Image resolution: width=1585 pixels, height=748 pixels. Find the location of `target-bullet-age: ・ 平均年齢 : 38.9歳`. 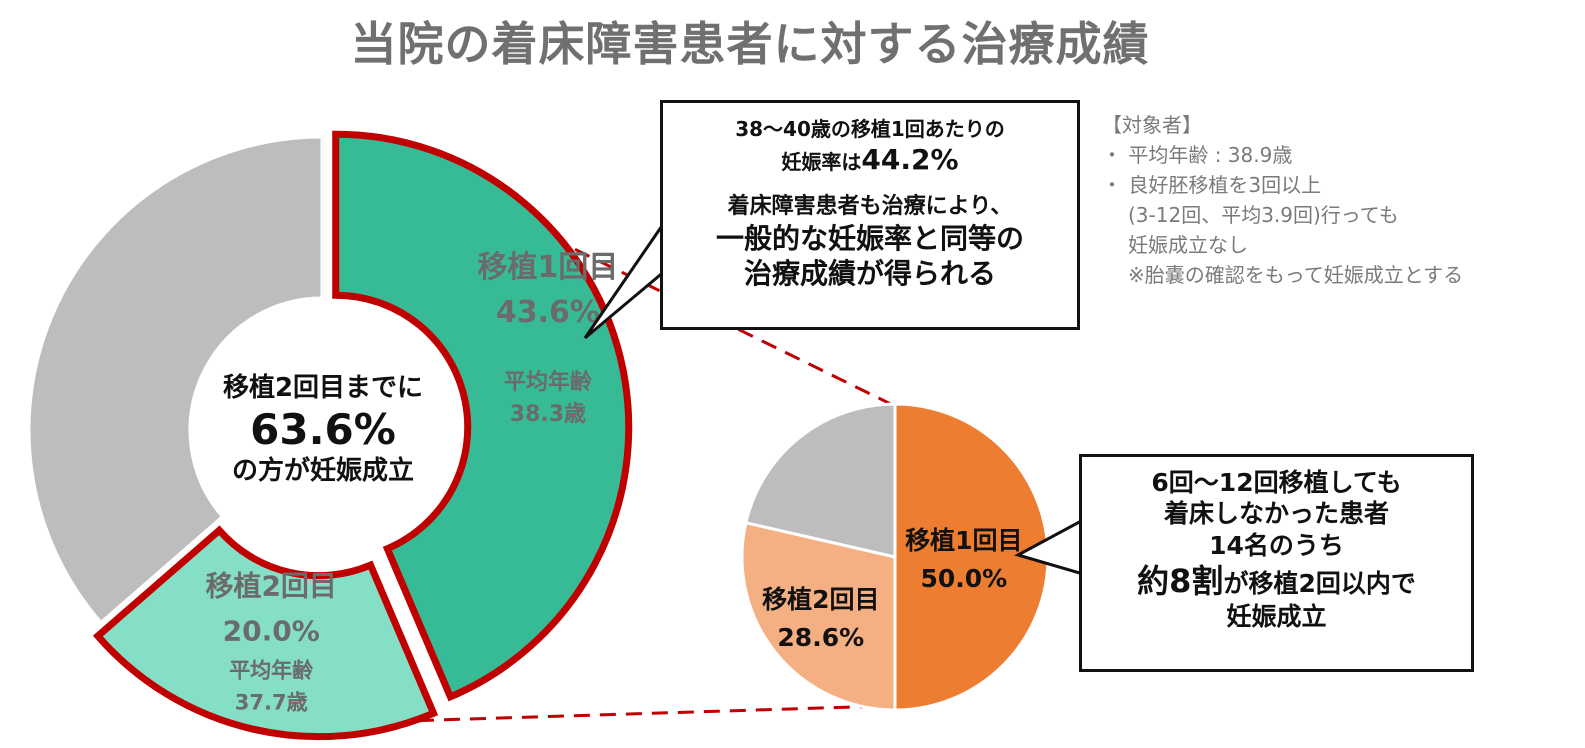

target-bullet-age: ・ 平均年齢 : 38.9歳 is located at coordinates (1282, 155).